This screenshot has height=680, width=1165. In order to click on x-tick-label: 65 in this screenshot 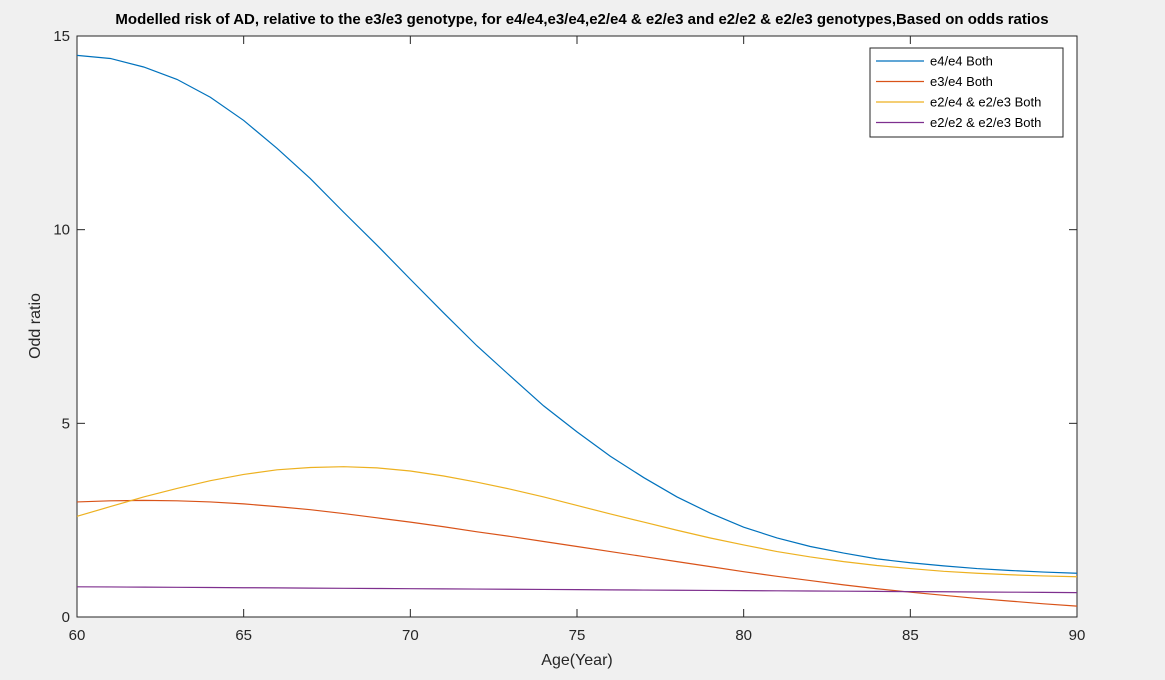, I will do `click(243, 635)`.